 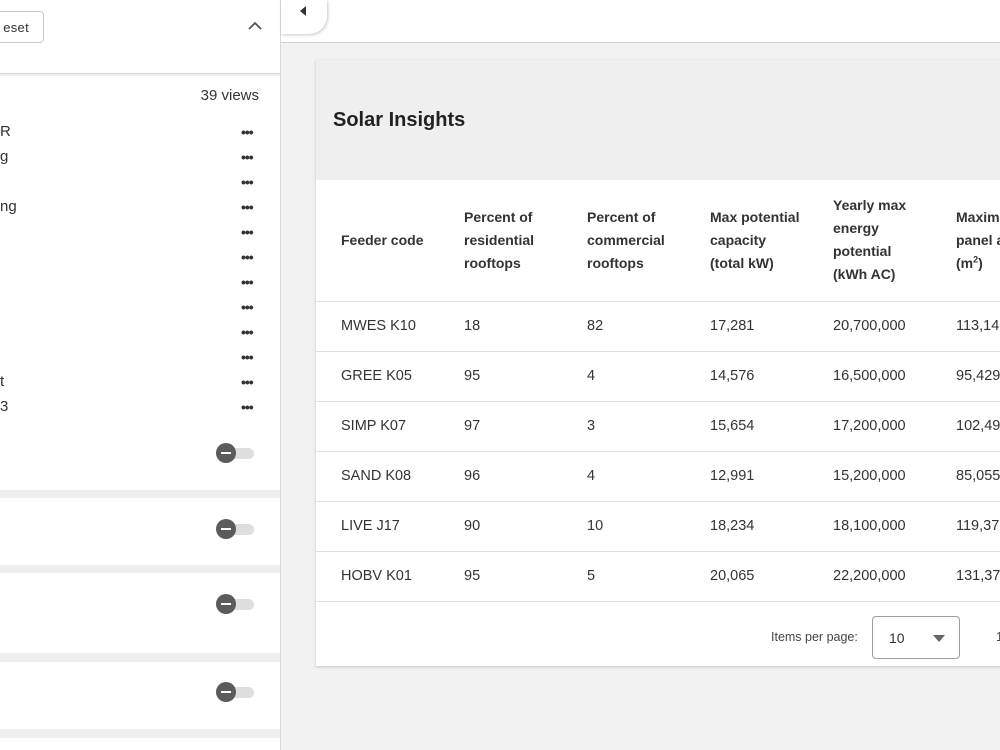 What do you see at coordinates (140, 382) in the screenshot?
I see `view-item: t •••` at bounding box center [140, 382].